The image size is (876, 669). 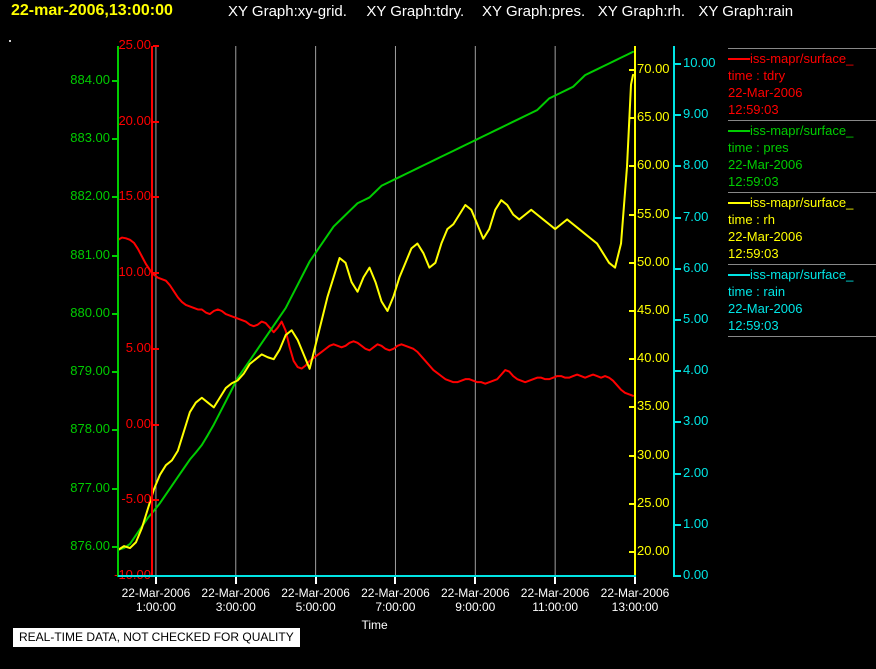 What do you see at coordinates (653, 454) in the screenshot?
I see `axis-tick-label-rh-2: 30.00` at bounding box center [653, 454].